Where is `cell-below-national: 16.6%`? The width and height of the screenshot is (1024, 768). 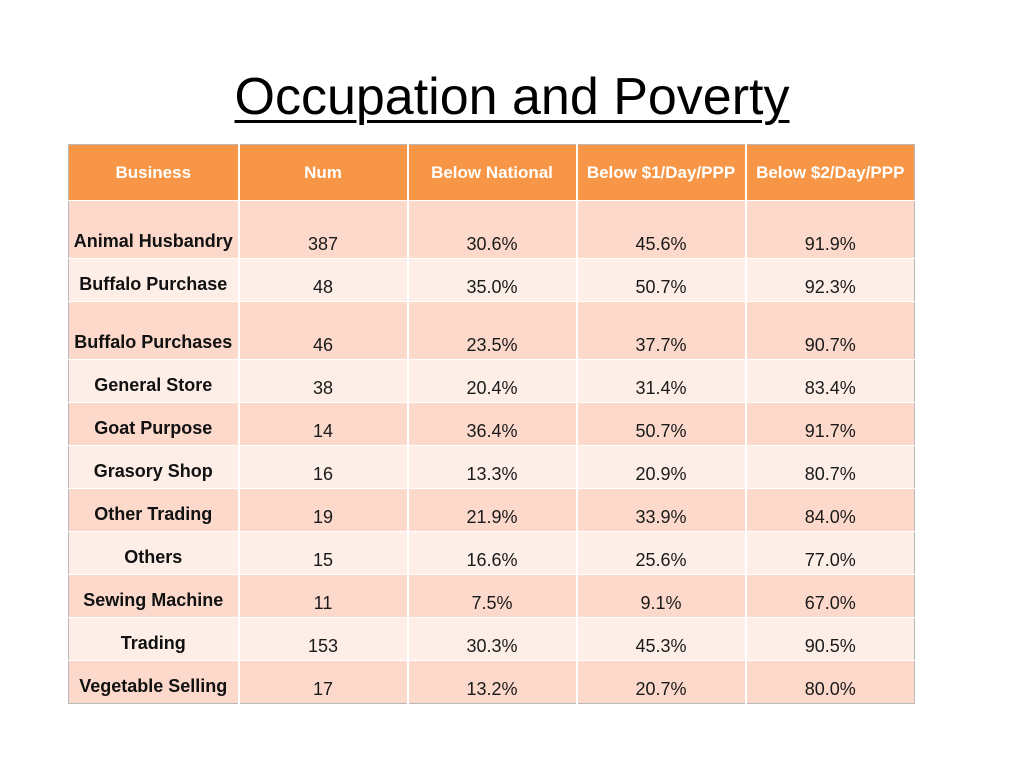
cell-below-national: 16.6% is located at coordinates (492, 553).